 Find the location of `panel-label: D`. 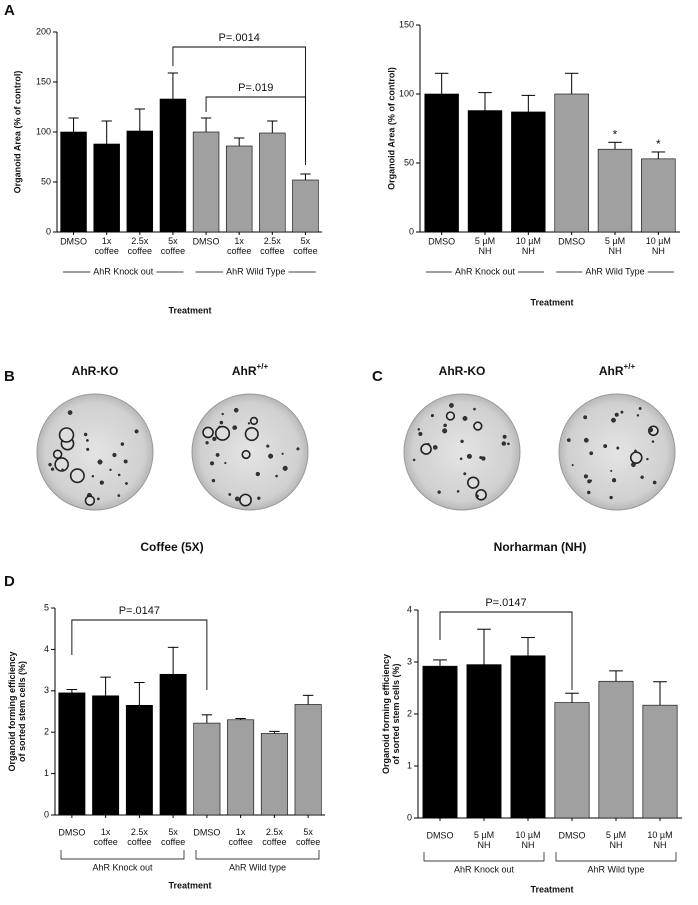

panel-label: D is located at coordinates (9, 581).